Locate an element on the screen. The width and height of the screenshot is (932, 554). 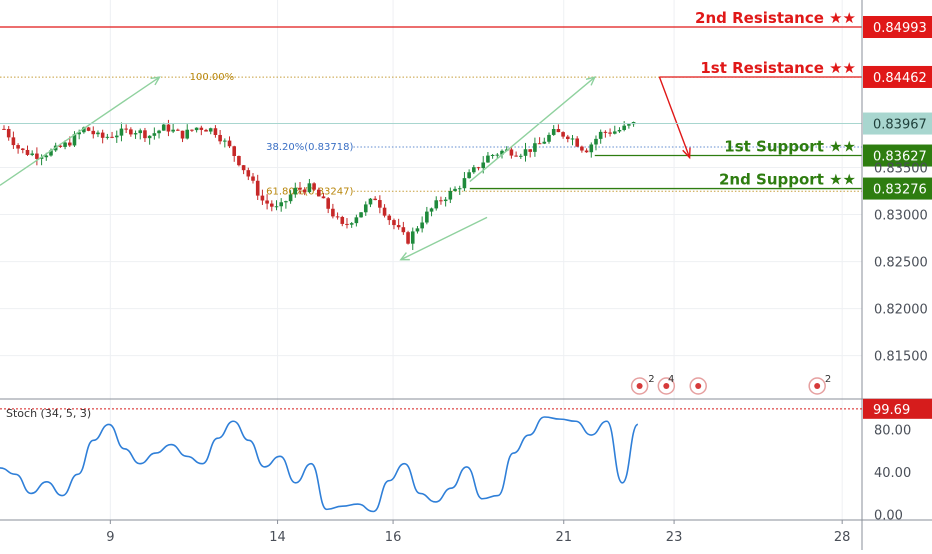
level-price-label: 0.83276 is located at coordinates (900, 190).